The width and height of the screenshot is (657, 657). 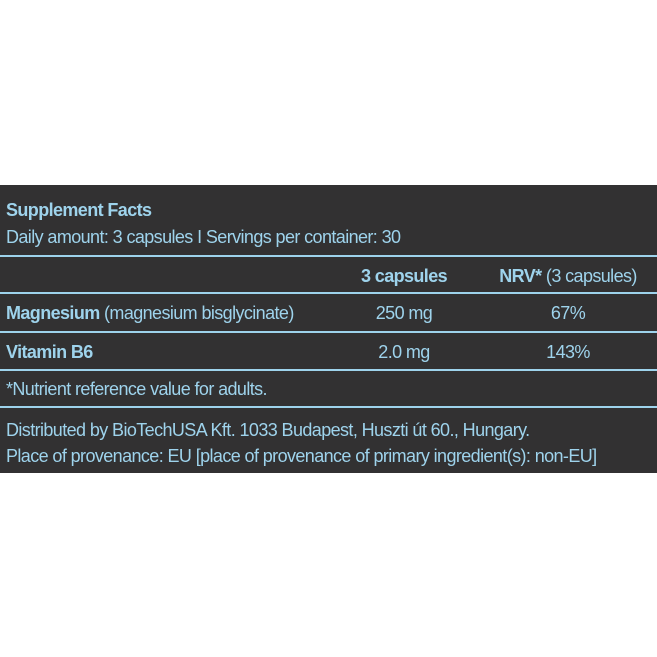 What do you see at coordinates (404, 352) in the screenshot?
I see `amount: 2.0 mg` at bounding box center [404, 352].